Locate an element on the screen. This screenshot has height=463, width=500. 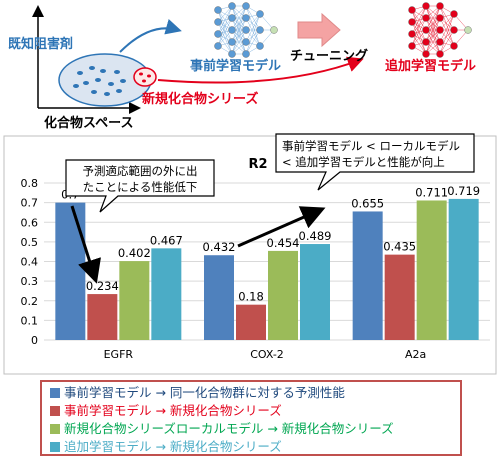
y-tick-label: 0.4 is located at coordinates (30, 262).